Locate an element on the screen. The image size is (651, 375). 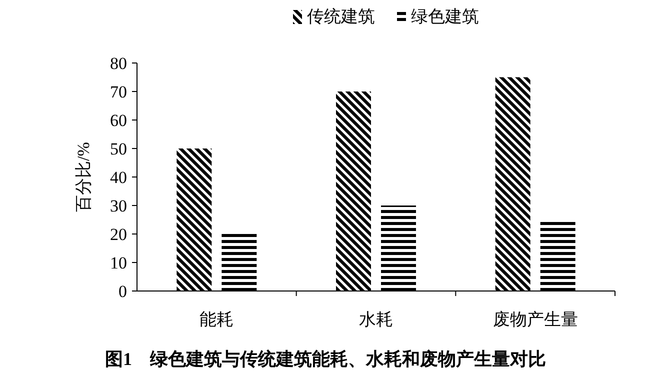
y-axis-title: 百分比/% is located at coordinates (83, 177).